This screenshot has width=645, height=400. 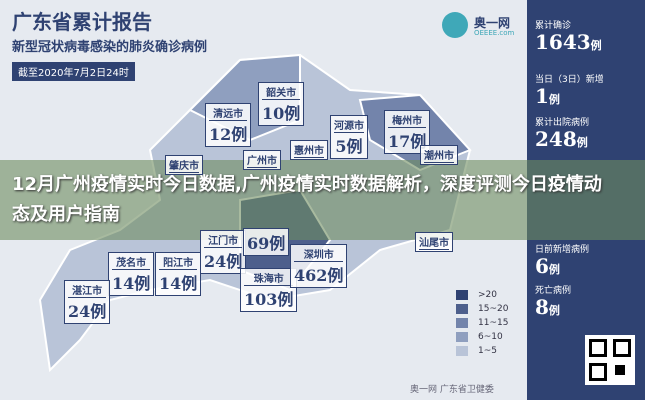 I want to click on city-name: 韶关市, so click(x=281, y=92).